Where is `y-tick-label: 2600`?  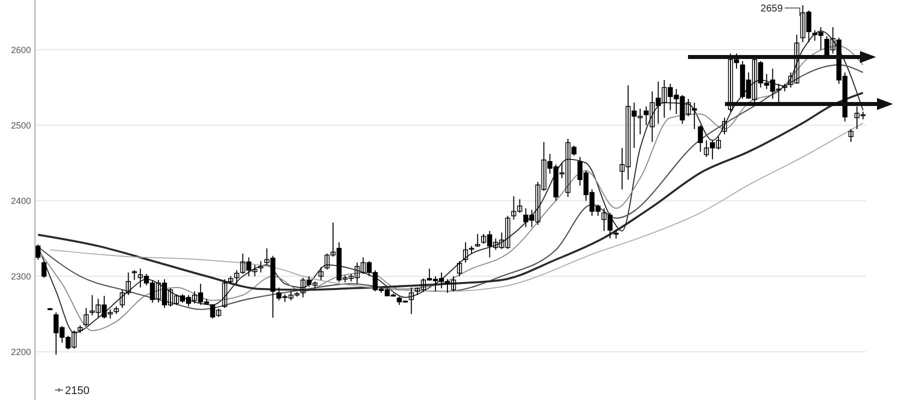 y-tick-label: 2600 is located at coordinates (20, 49).